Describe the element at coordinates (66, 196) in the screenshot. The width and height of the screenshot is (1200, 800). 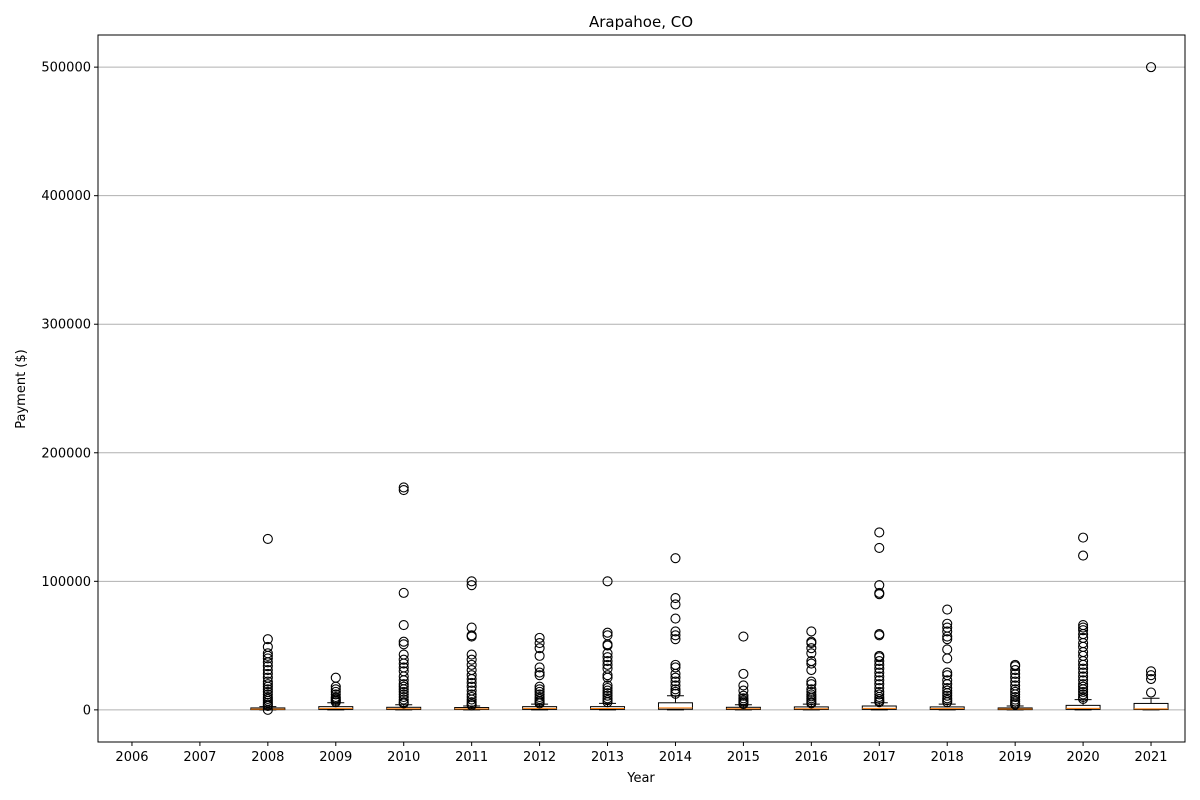
I see `y-tick-label: 400000` at that location.